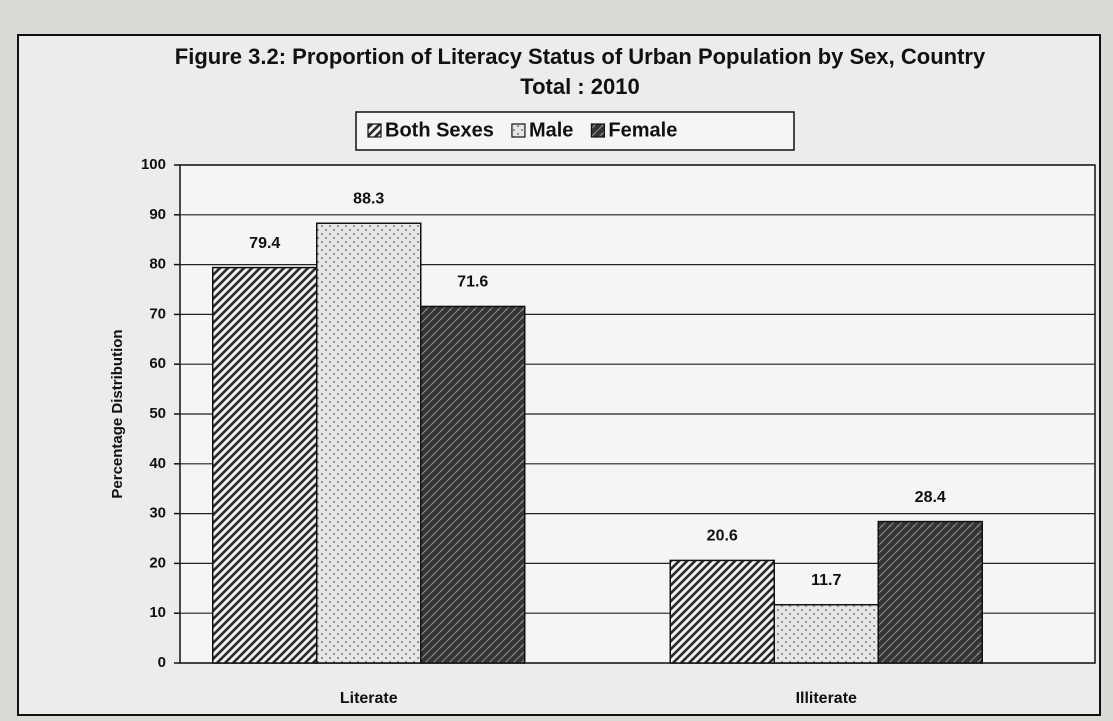 The height and width of the screenshot is (721, 1113). Describe the element at coordinates (157, 612) in the screenshot. I see `y-tick-label: 10` at that location.